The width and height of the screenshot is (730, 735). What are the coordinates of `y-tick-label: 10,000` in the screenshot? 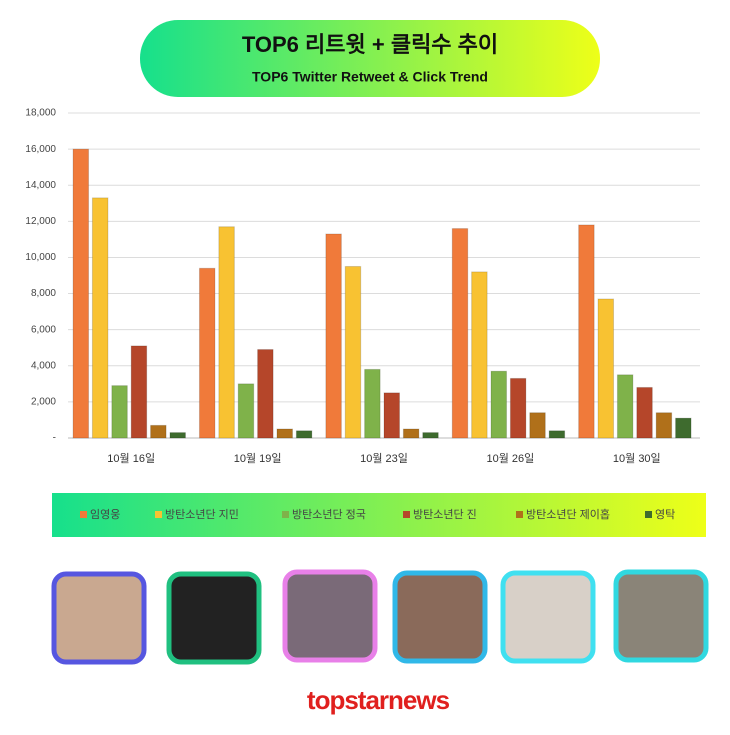 It's located at (40, 257).